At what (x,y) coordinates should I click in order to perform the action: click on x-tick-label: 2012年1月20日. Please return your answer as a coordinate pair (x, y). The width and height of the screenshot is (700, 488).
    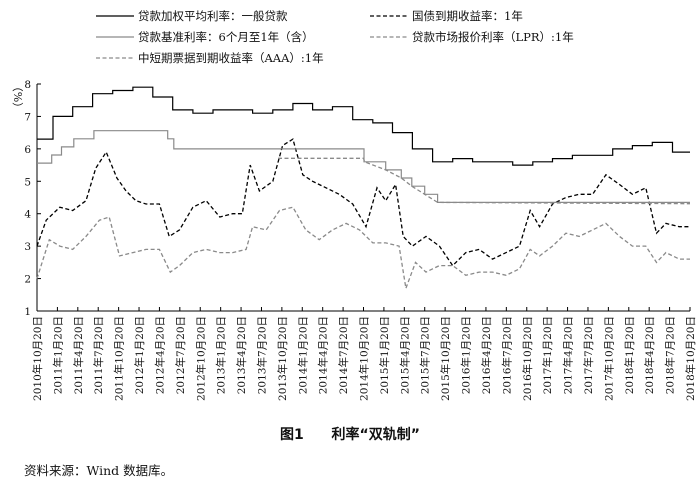
    Looking at the image, I should click on (139, 355).